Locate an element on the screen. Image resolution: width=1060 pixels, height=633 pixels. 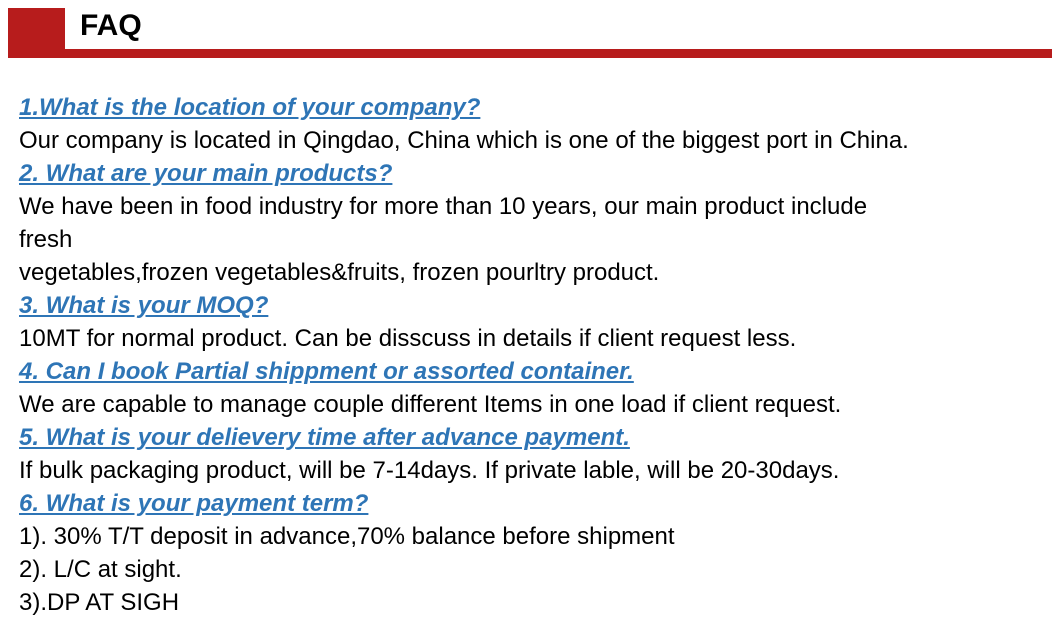
faq-answer: fresh is located at coordinates (46, 239).